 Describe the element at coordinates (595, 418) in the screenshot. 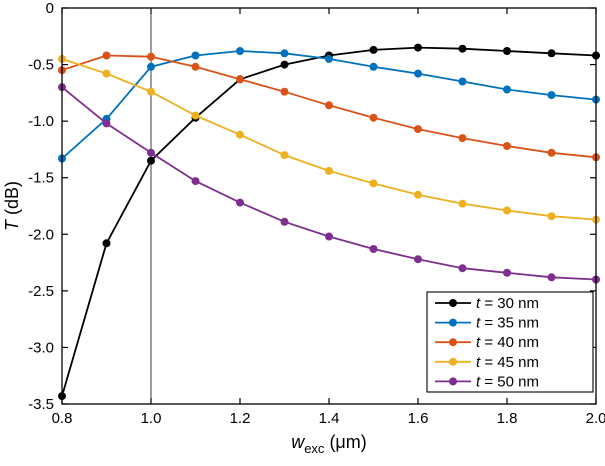

I see `x-tick-label: 2.0` at that location.